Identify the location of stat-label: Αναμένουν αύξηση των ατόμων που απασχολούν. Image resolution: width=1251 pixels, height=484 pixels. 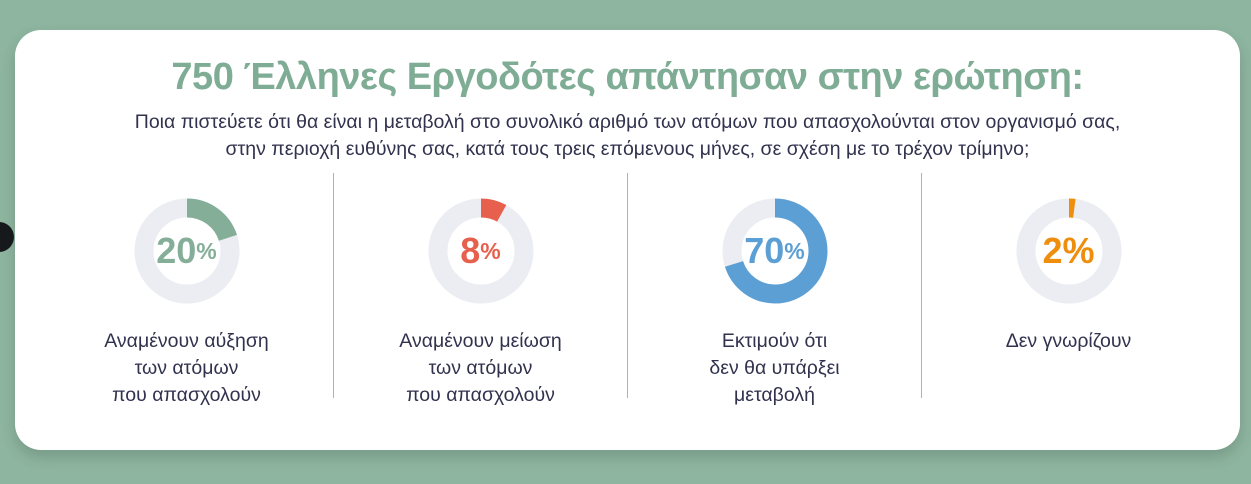
(186, 368).